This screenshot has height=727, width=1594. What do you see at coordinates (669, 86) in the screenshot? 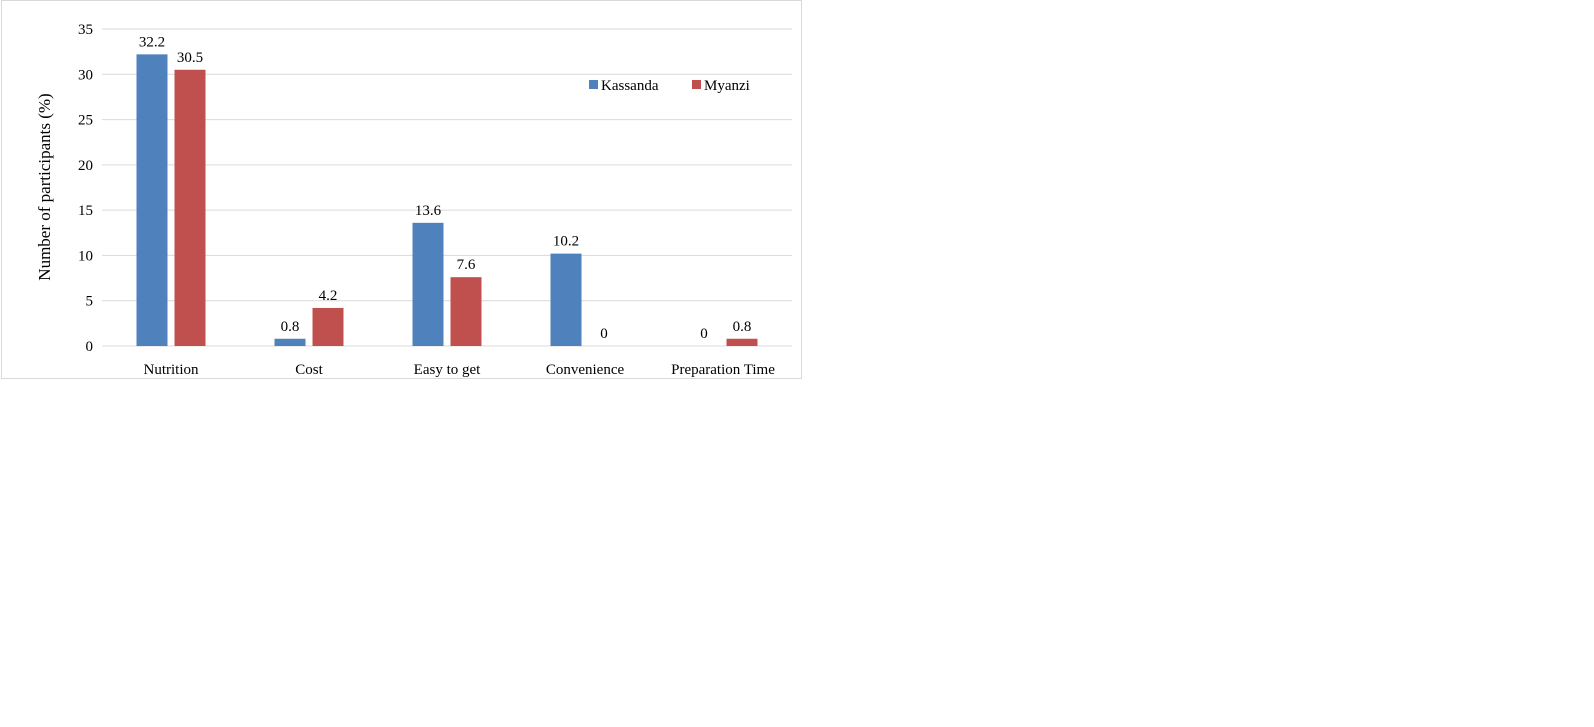
I see `legend: Kassanda Myanzi` at bounding box center [669, 86].